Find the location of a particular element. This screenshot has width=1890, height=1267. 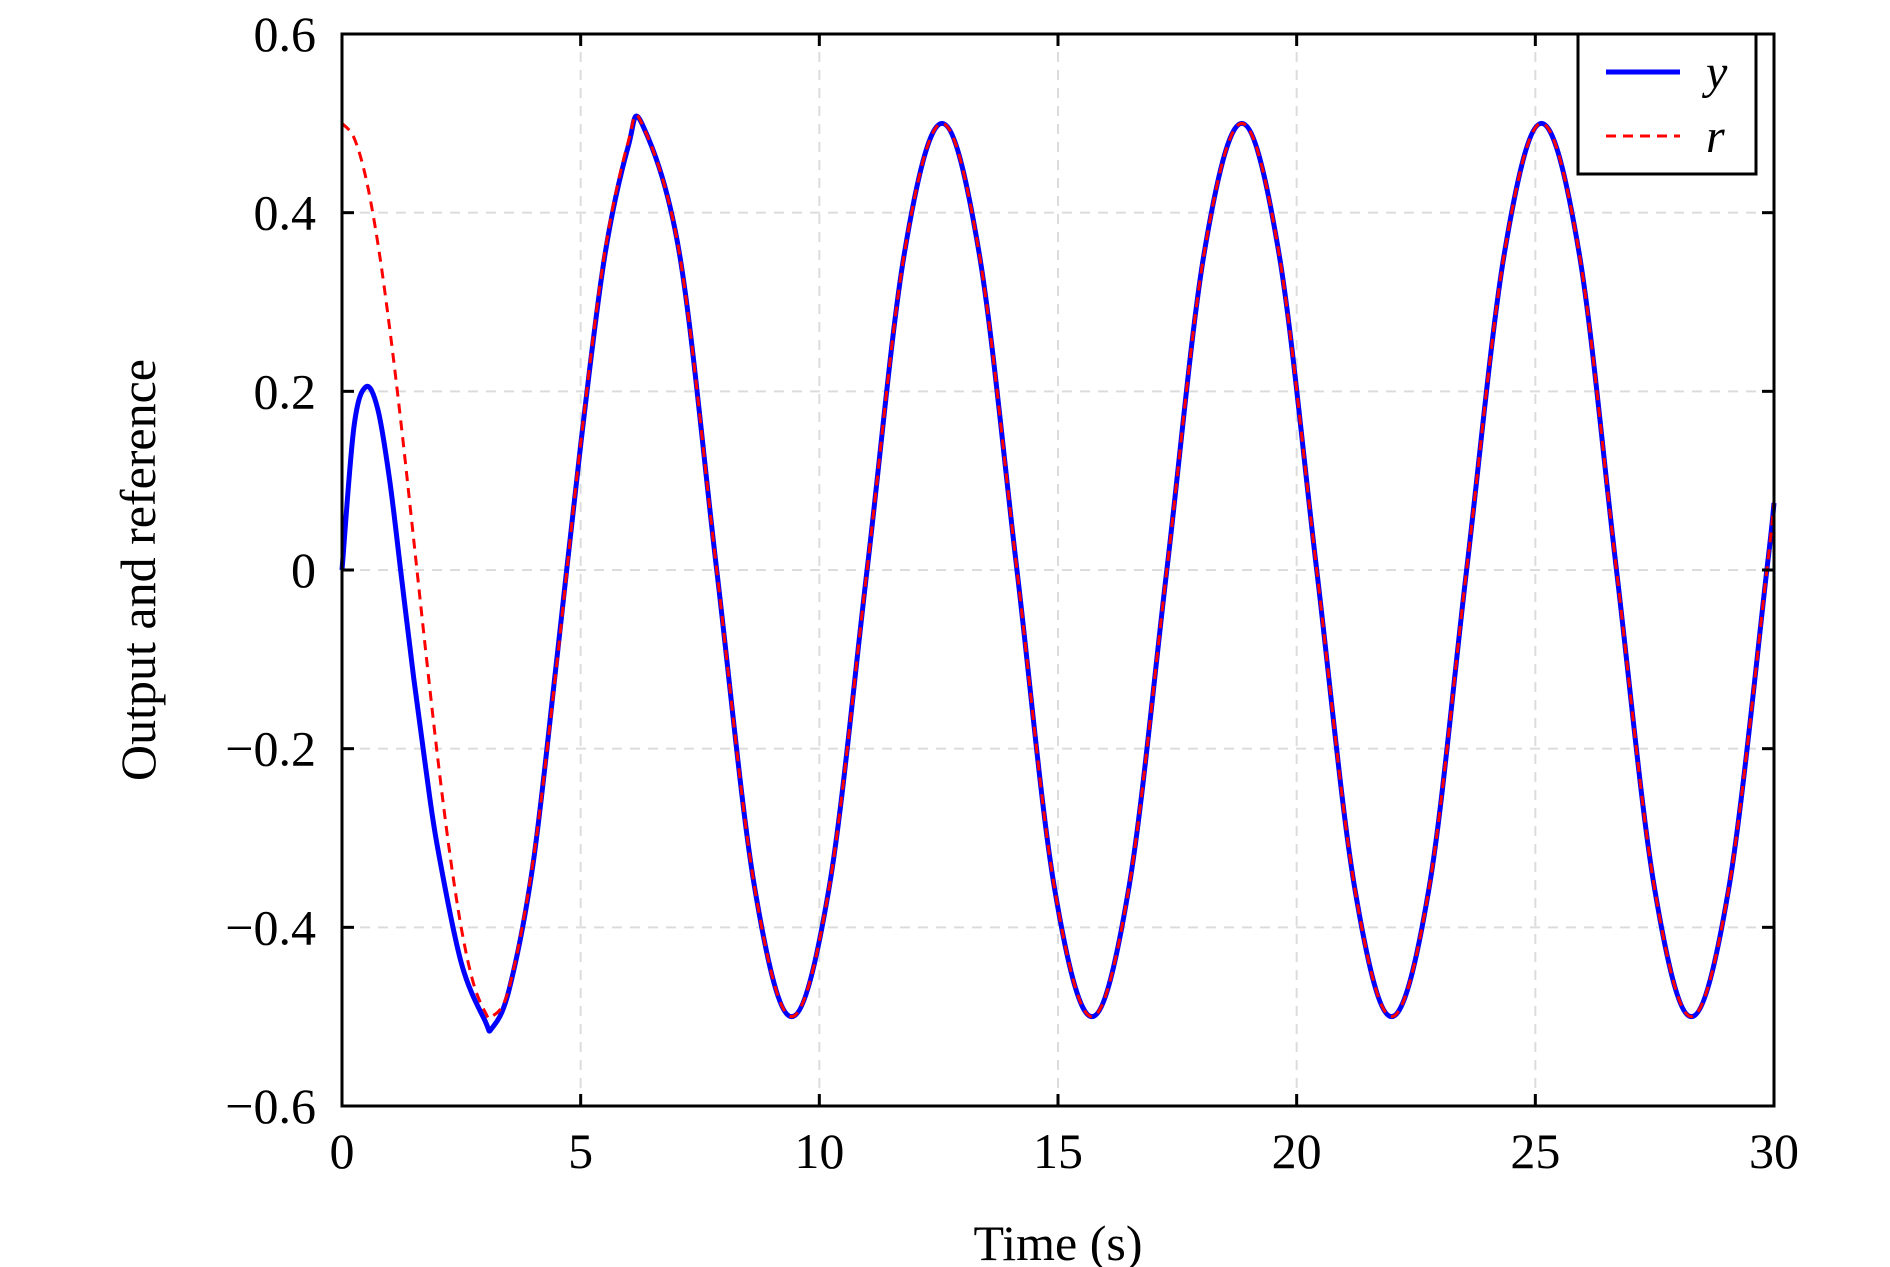

y-tick-label: −0.4 is located at coordinates (270, 927).